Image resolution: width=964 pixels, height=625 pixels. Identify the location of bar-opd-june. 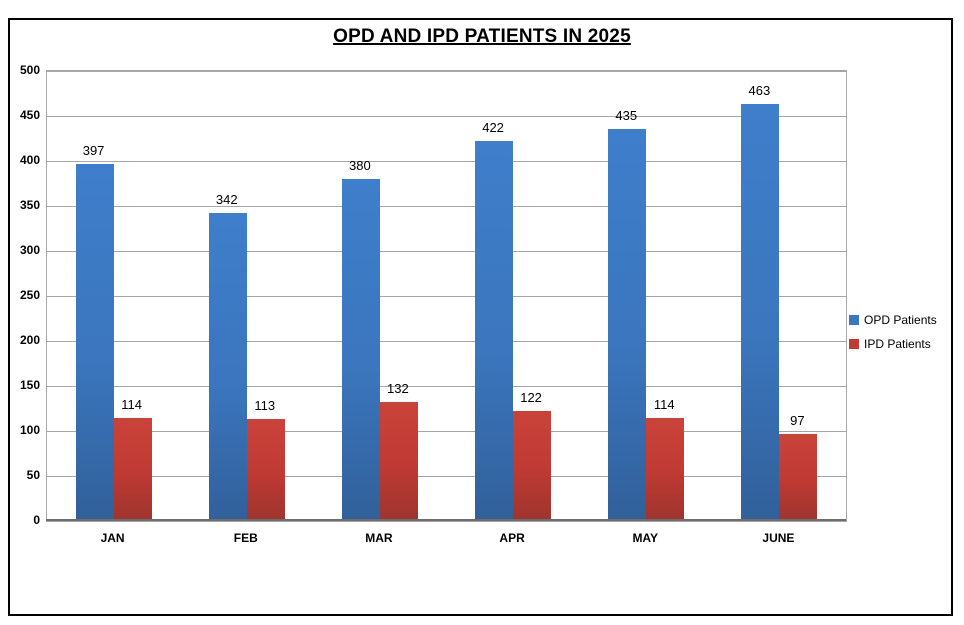
(760, 312).